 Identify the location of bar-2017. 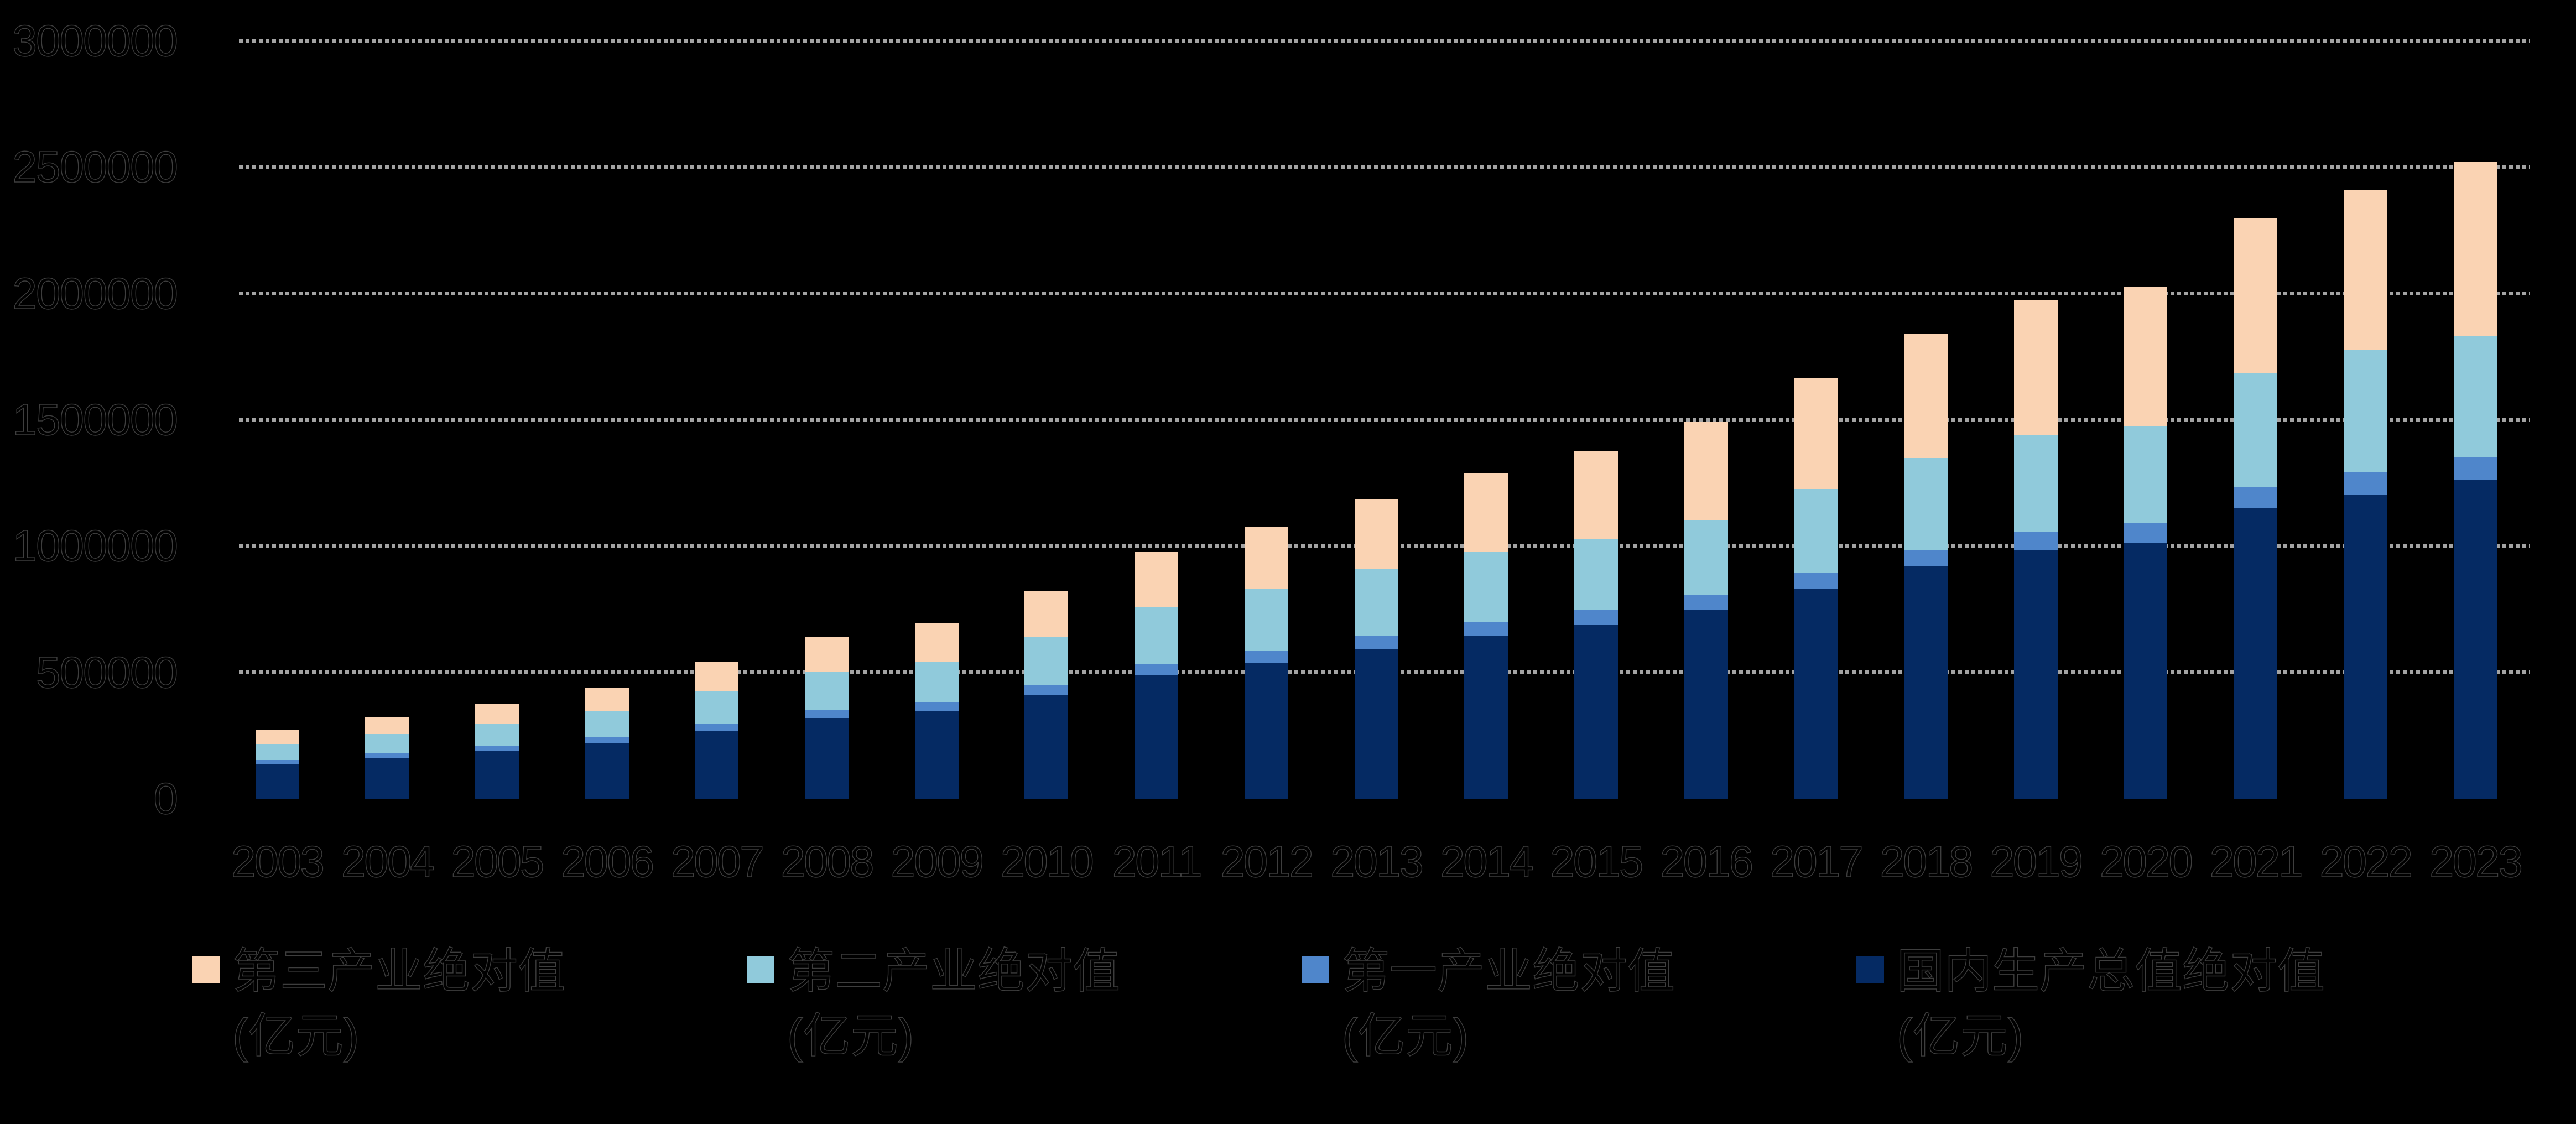
(1816, 400).